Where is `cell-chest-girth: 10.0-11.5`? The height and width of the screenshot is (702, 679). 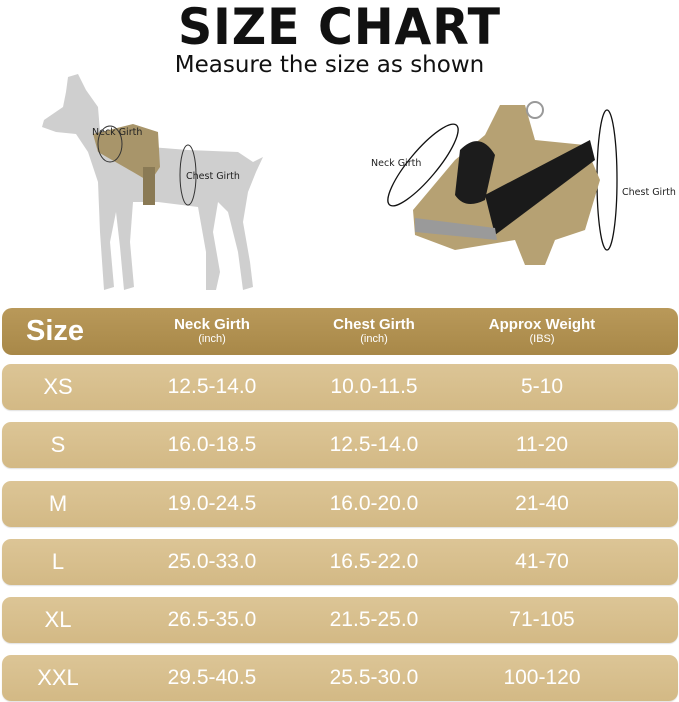 cell-chest-girth: 10.0-11.5 is located at coordinates (374, 386).